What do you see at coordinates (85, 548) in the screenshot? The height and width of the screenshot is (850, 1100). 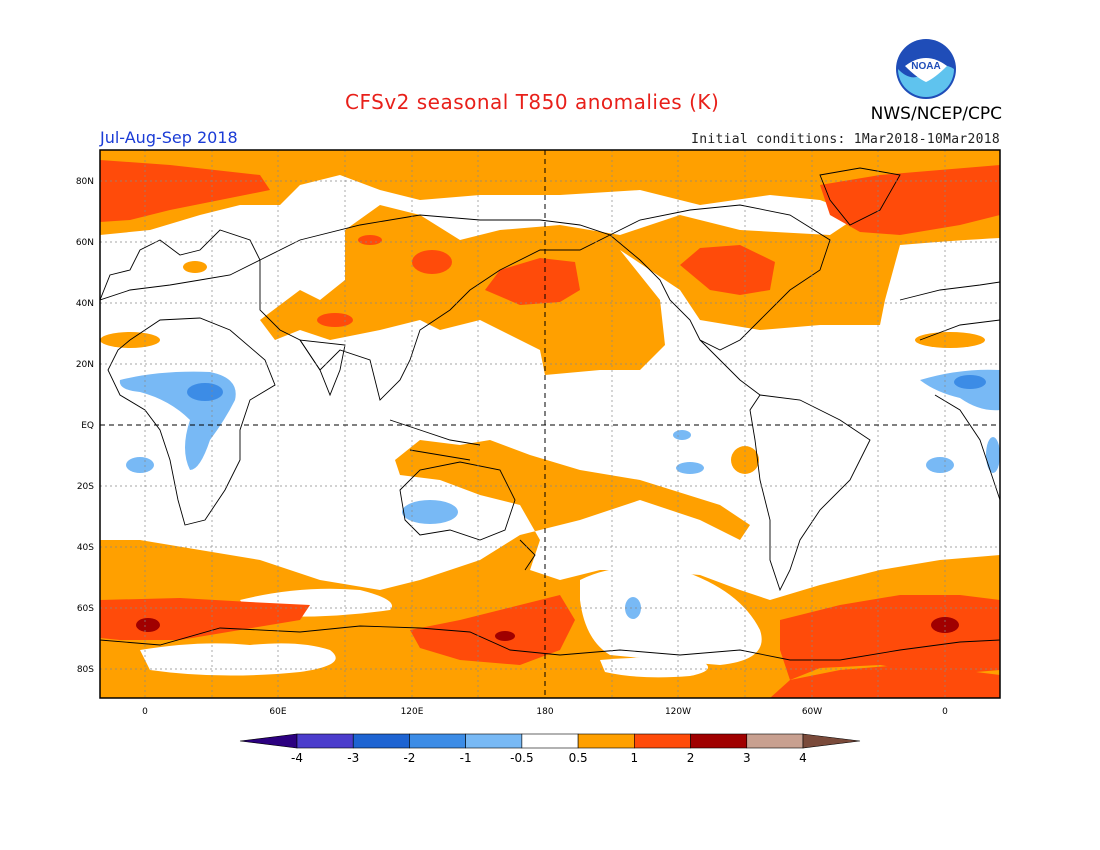 I see `lat-label: 40S` at bounding box center [85, 548].